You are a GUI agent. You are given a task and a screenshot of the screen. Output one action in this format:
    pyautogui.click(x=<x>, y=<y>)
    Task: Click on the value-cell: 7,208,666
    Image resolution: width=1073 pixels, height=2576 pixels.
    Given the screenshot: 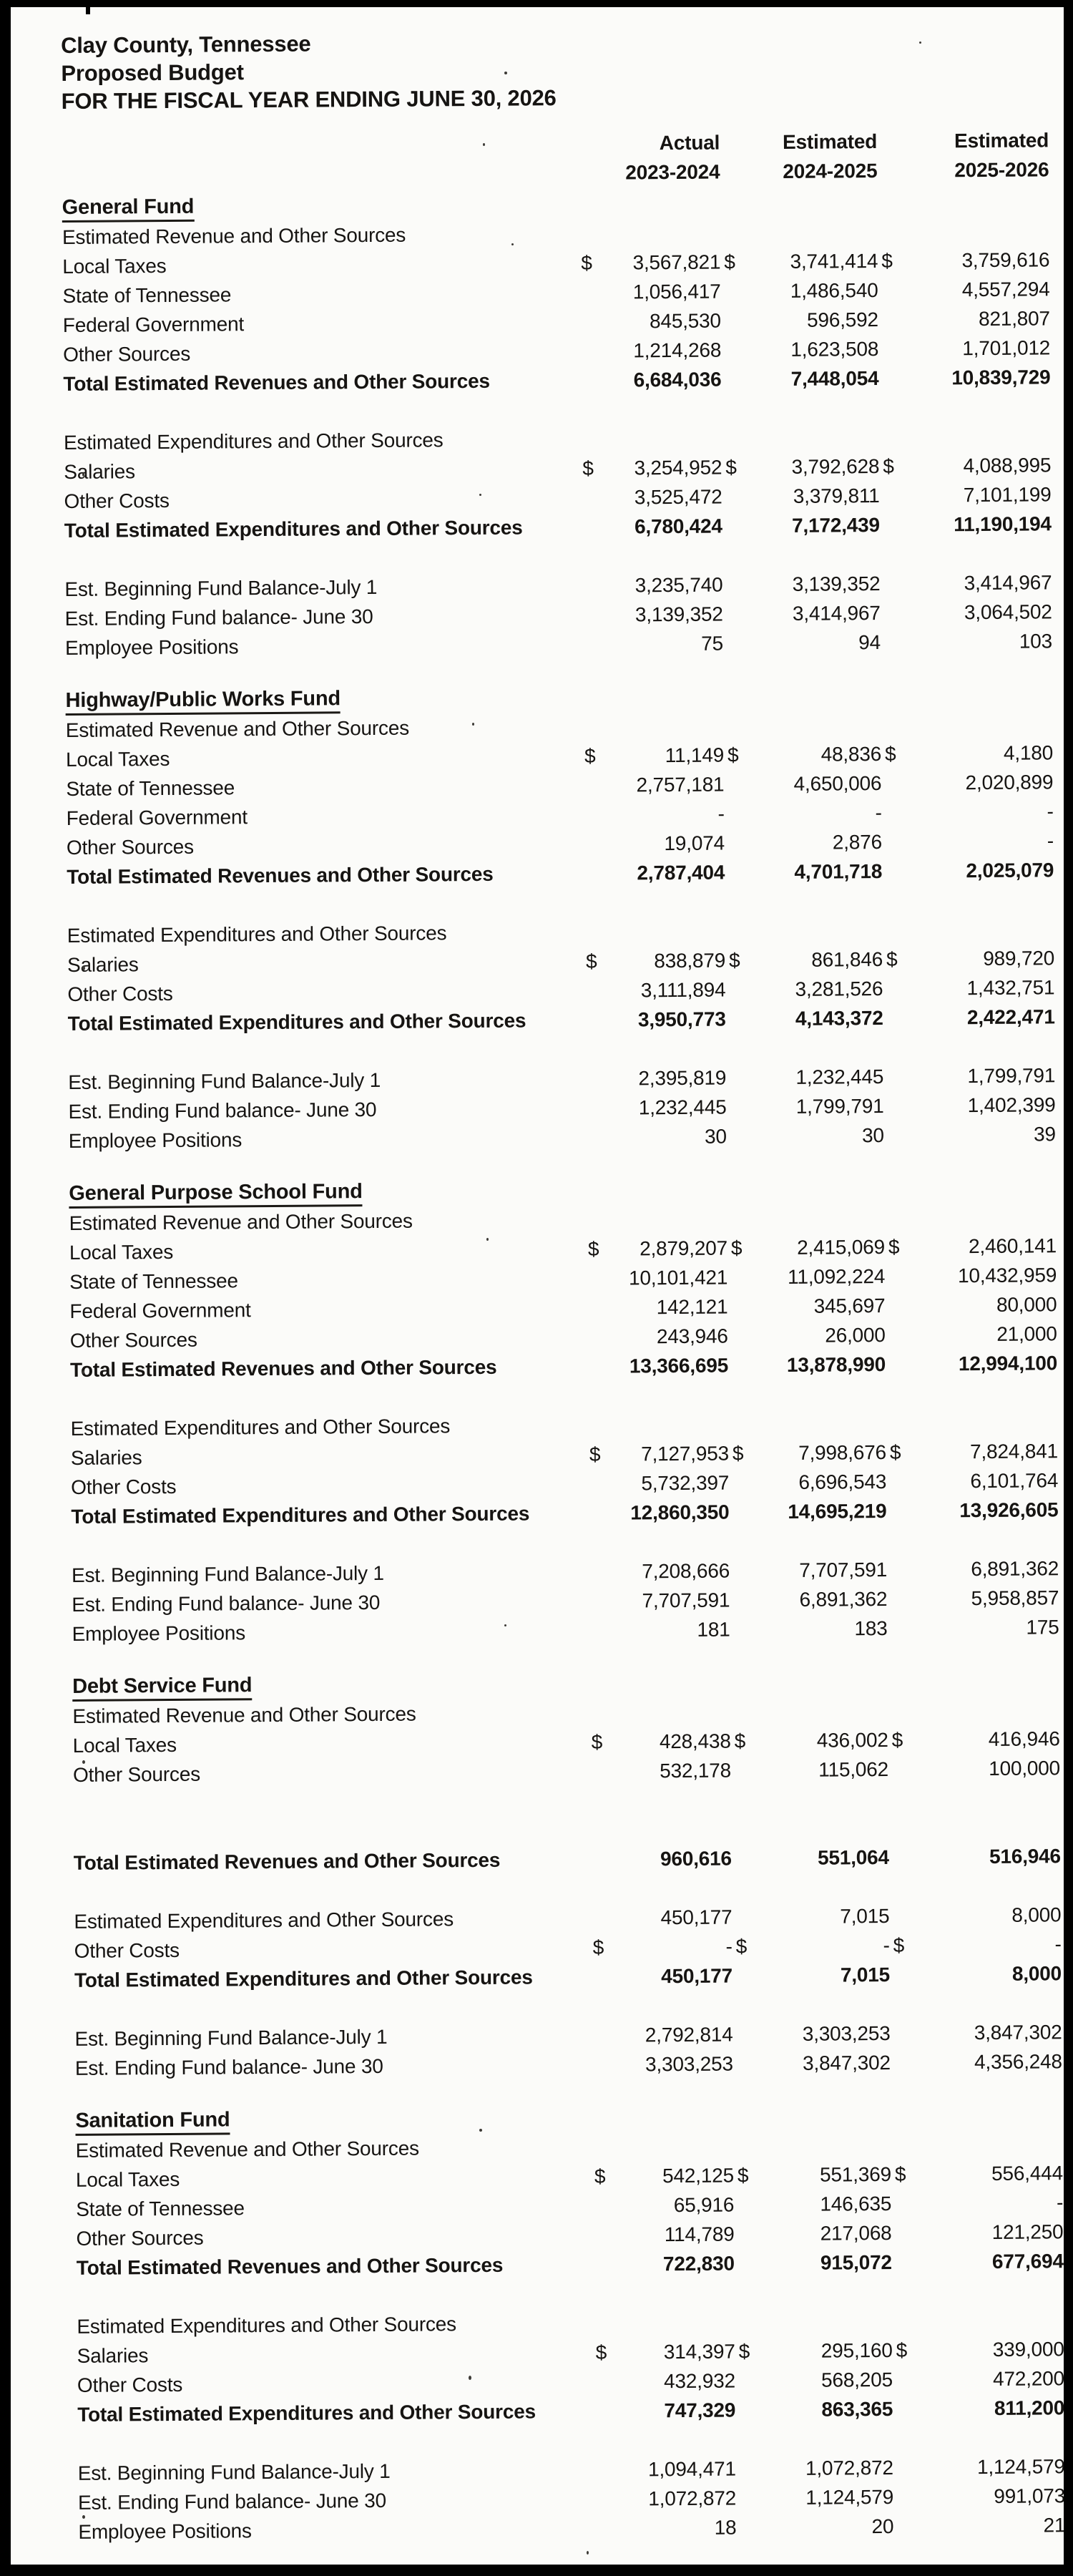 What is the action you would take?
    pyautogui.click(x=686, y=1571)
    